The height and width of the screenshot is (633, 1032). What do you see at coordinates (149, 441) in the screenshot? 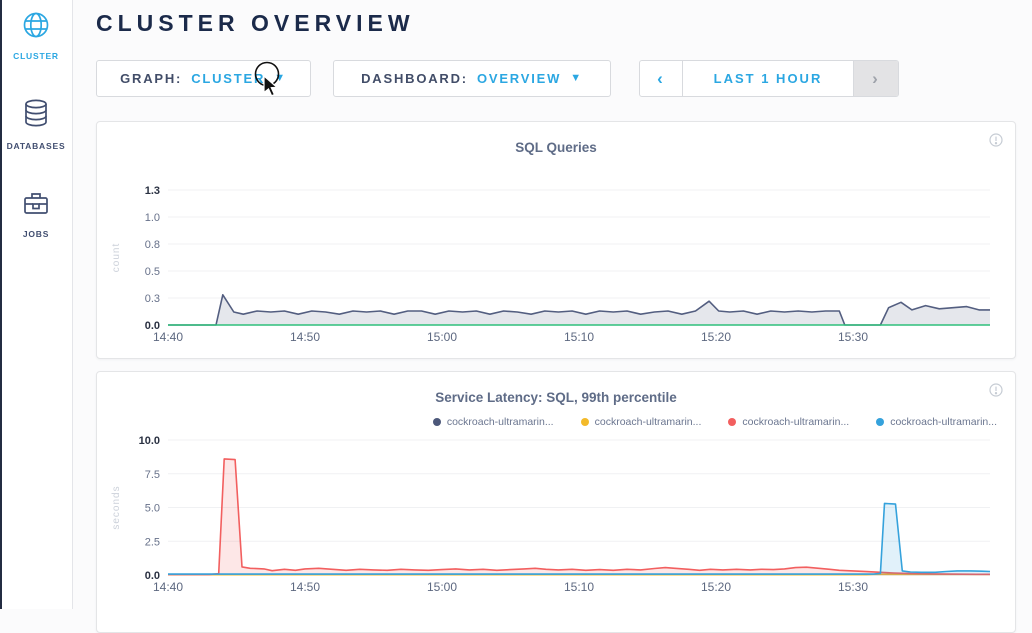
I see `svg-text: 10.0` at bounding box center [149, 441].